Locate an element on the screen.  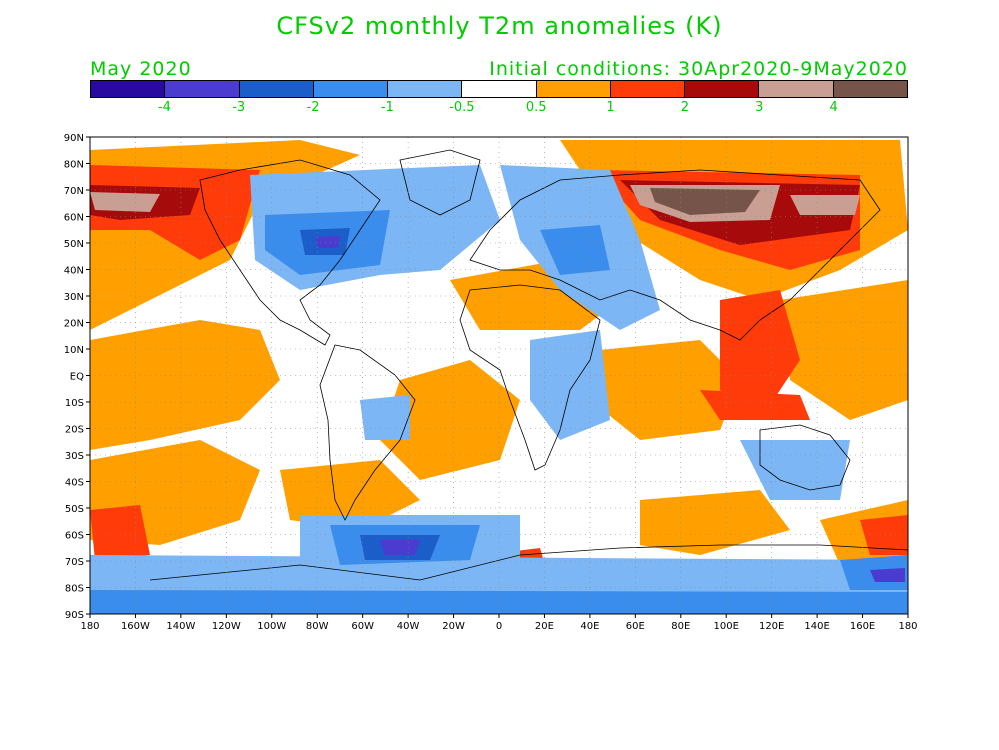
longitude-label: 80E is located at coordinates (680, 626).